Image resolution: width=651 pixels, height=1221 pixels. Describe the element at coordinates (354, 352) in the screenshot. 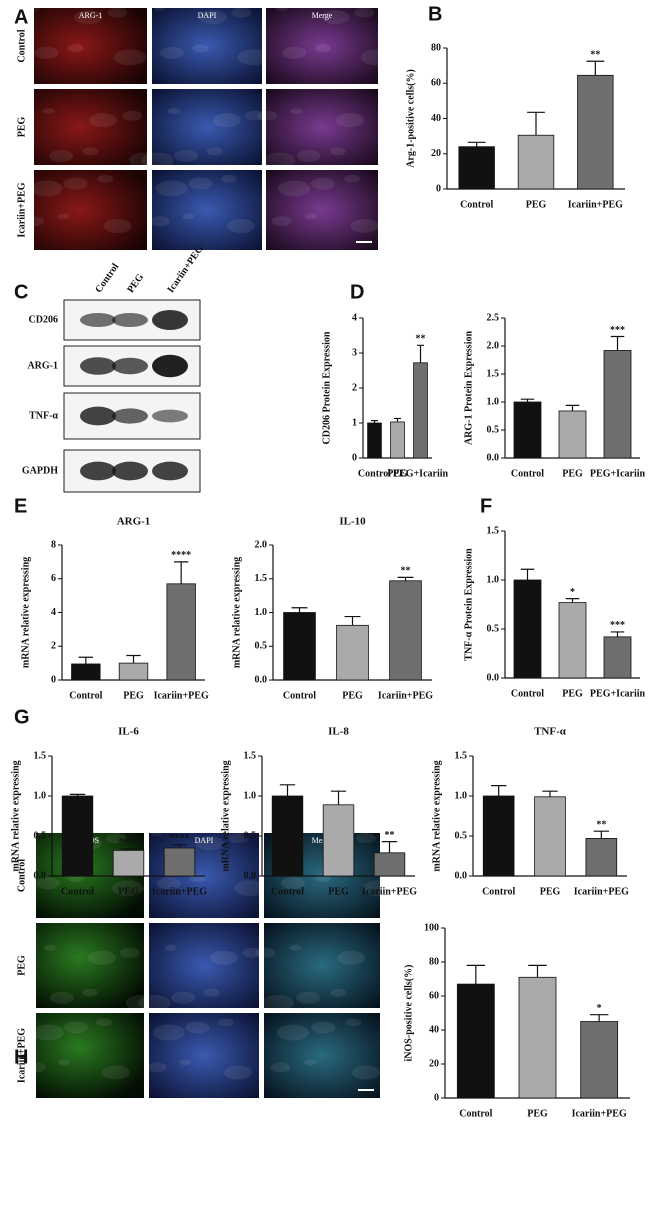

I see `y-tick-label: 3` at that location.